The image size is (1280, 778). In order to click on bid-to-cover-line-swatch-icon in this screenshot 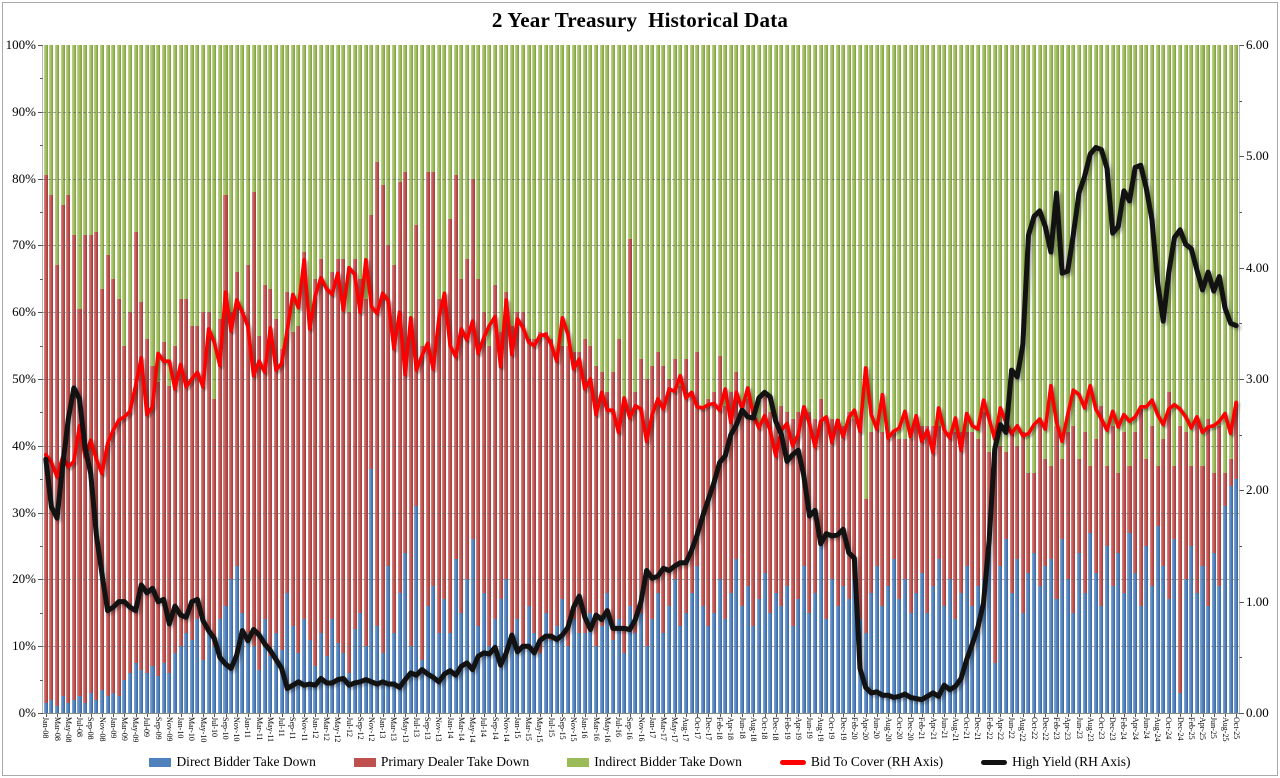, I will do `click(792, 762)`.